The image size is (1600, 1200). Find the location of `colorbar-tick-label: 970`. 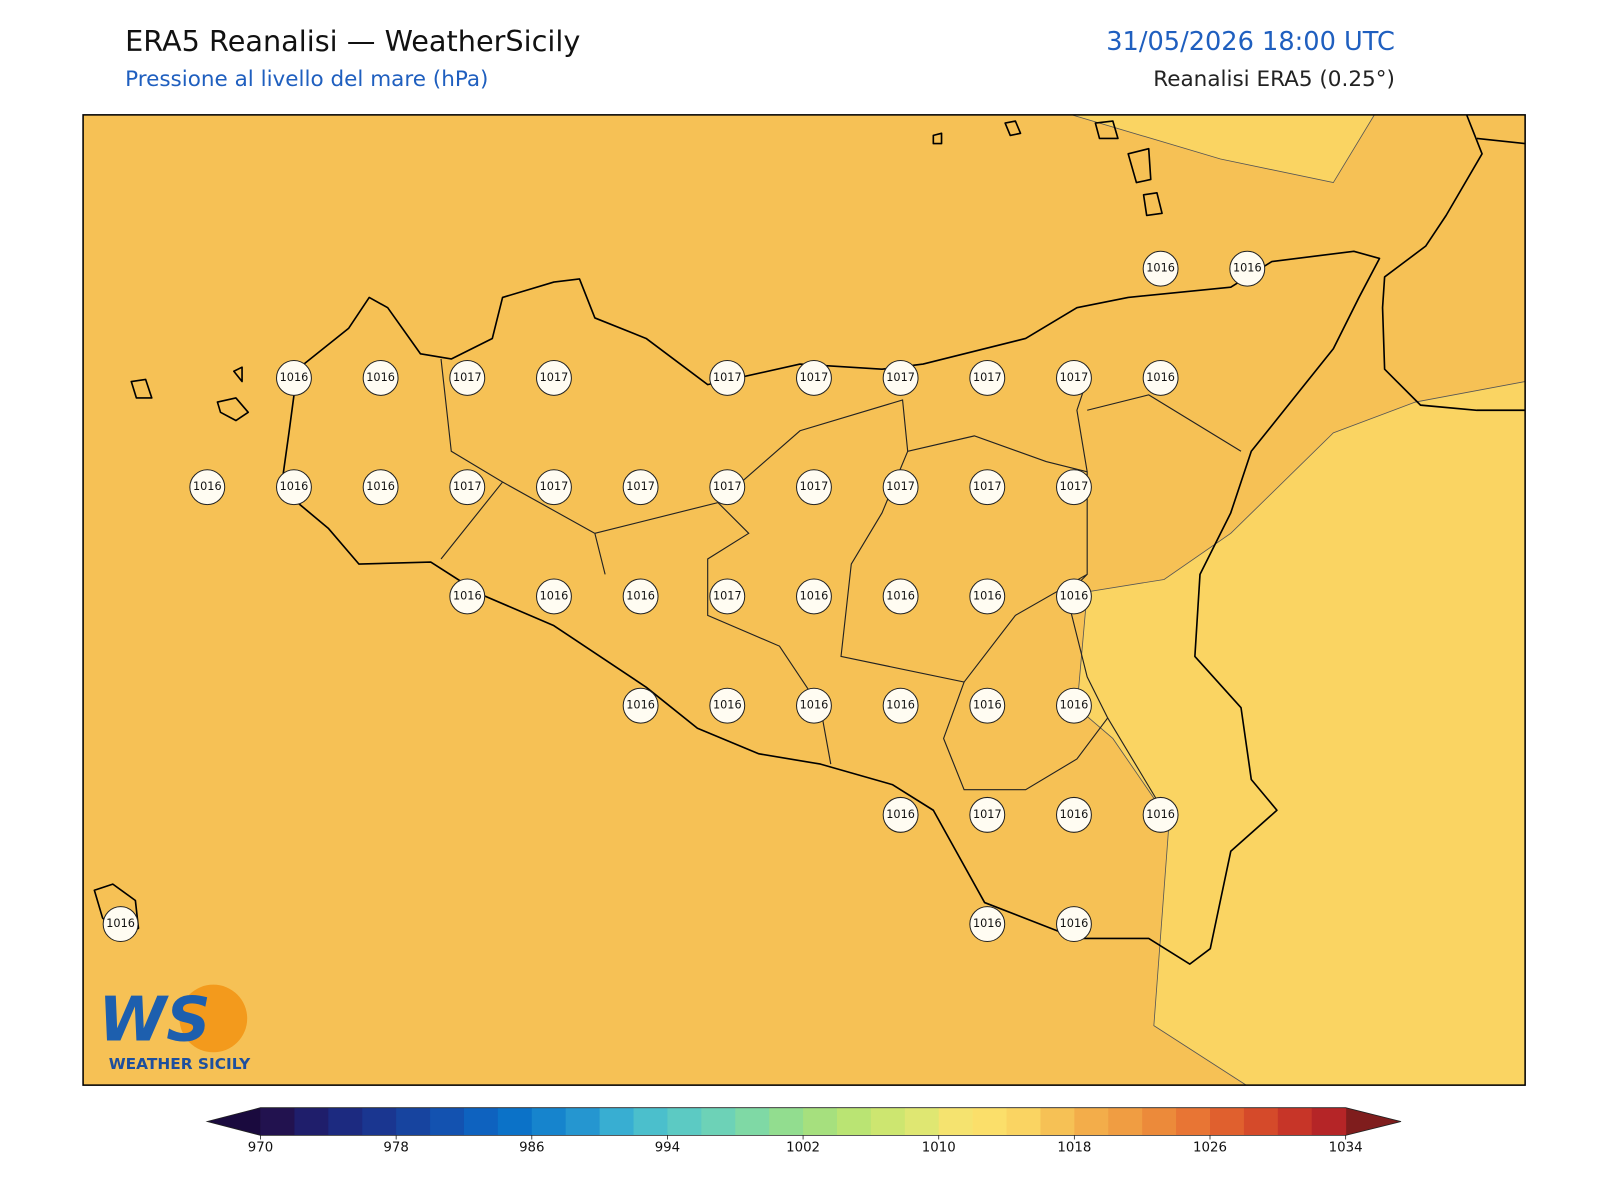

colorbar-tick-label: 970 is located at coordinates (260, 1148).